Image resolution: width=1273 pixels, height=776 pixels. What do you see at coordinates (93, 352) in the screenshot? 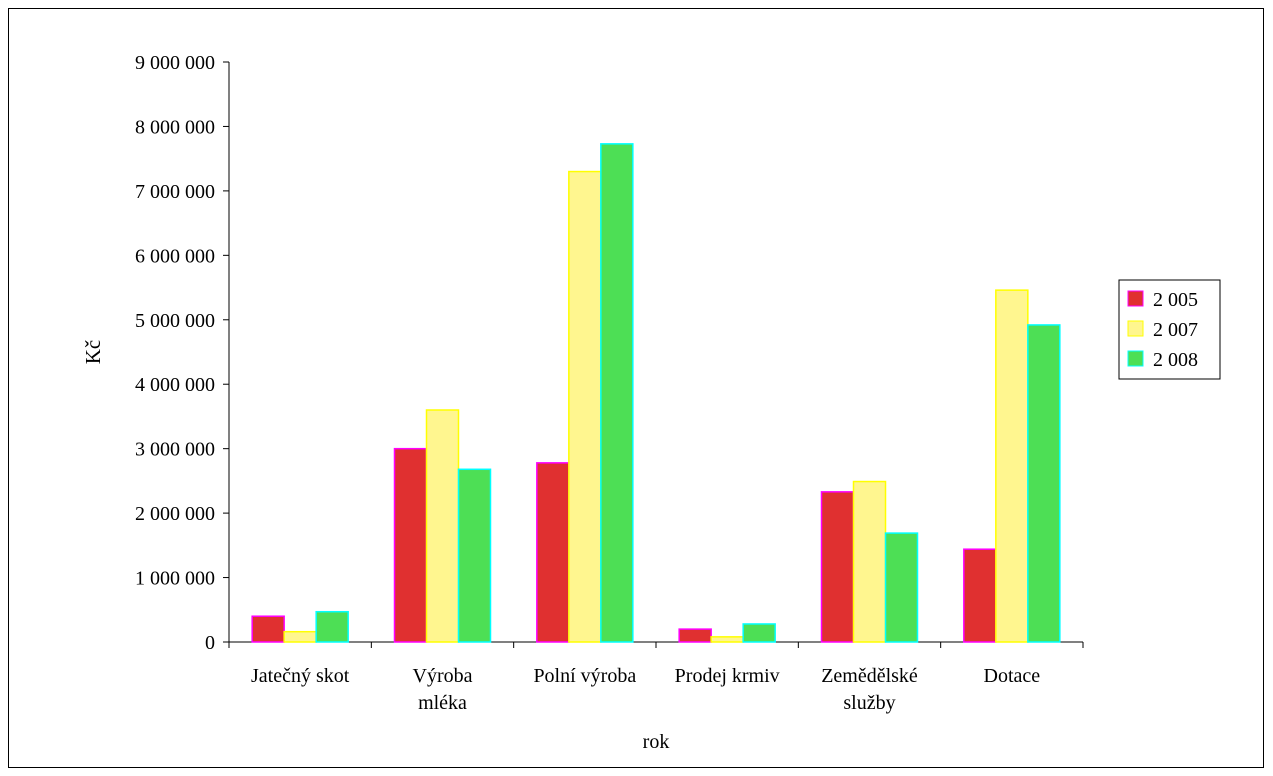
I see `y-axis-label: Kč` at bounding box center [93, 352].